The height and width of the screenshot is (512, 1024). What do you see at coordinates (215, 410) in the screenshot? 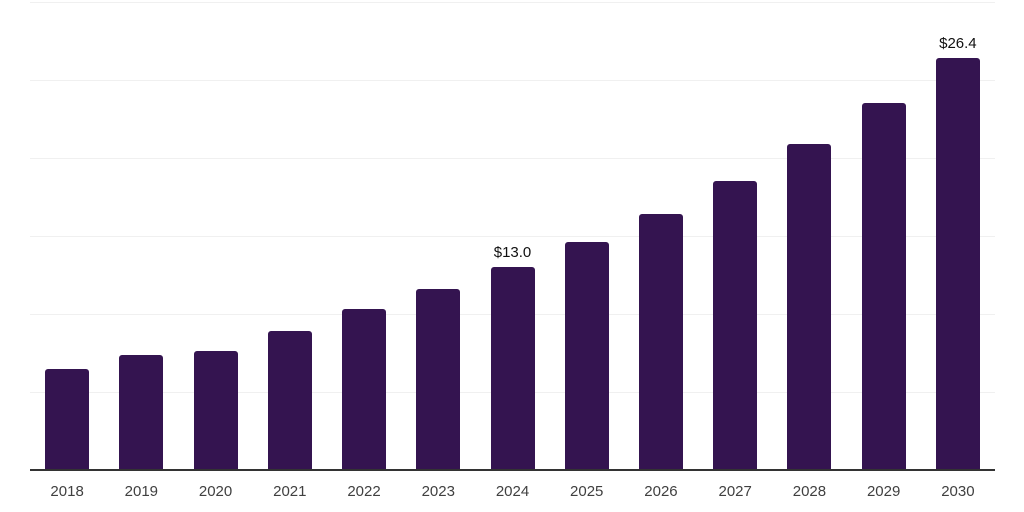
I see `bar-2020` at bounding box center [215, 410].